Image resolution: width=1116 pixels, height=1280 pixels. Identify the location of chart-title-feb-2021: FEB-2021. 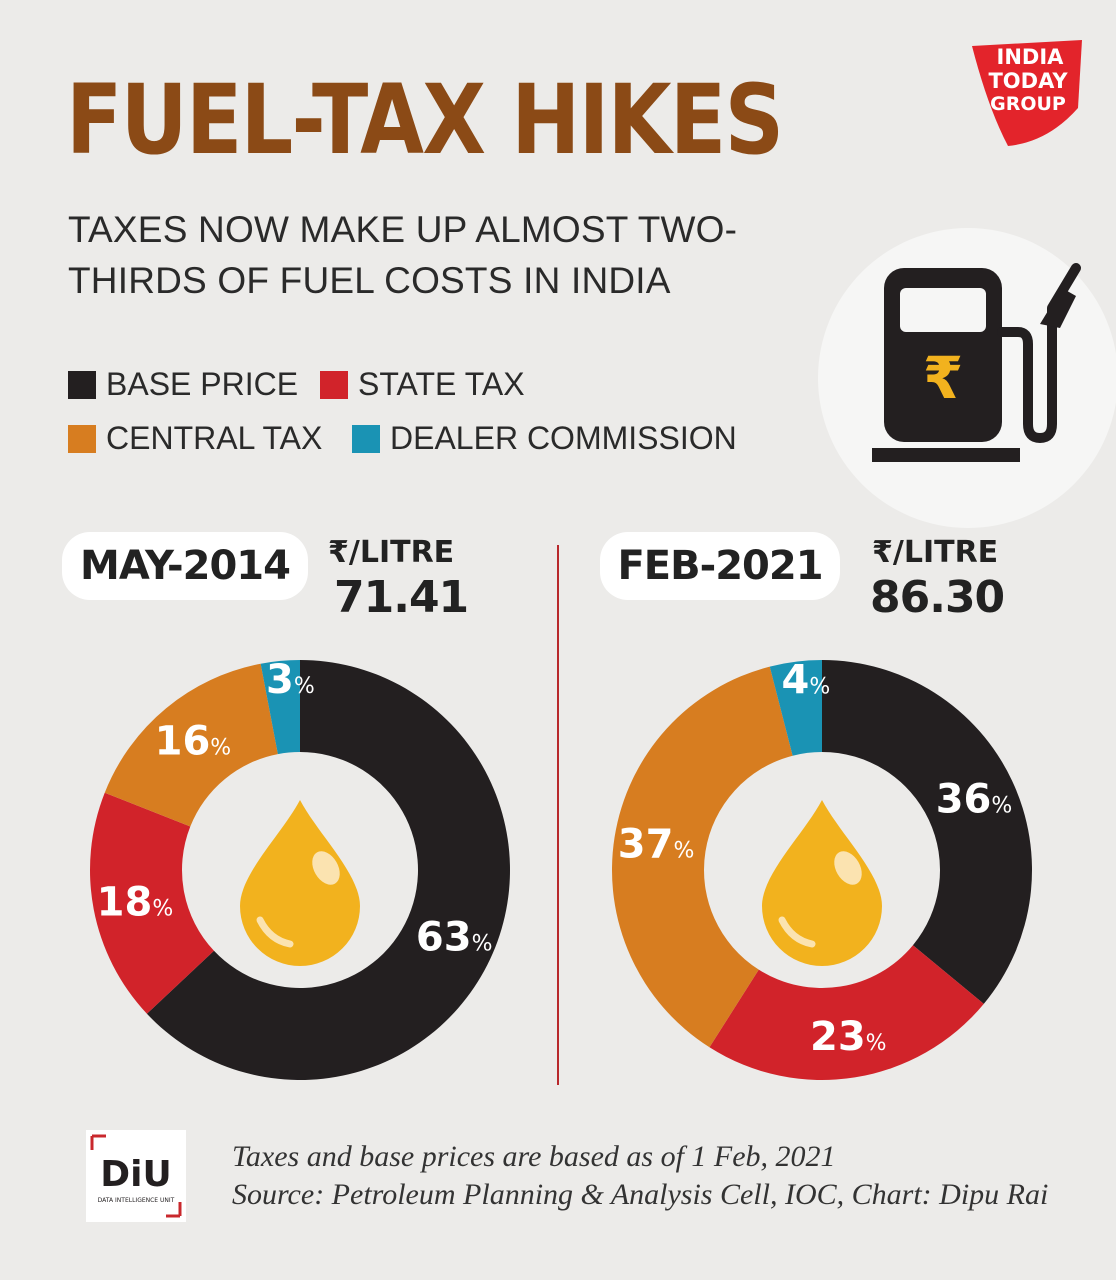
(720, 566).